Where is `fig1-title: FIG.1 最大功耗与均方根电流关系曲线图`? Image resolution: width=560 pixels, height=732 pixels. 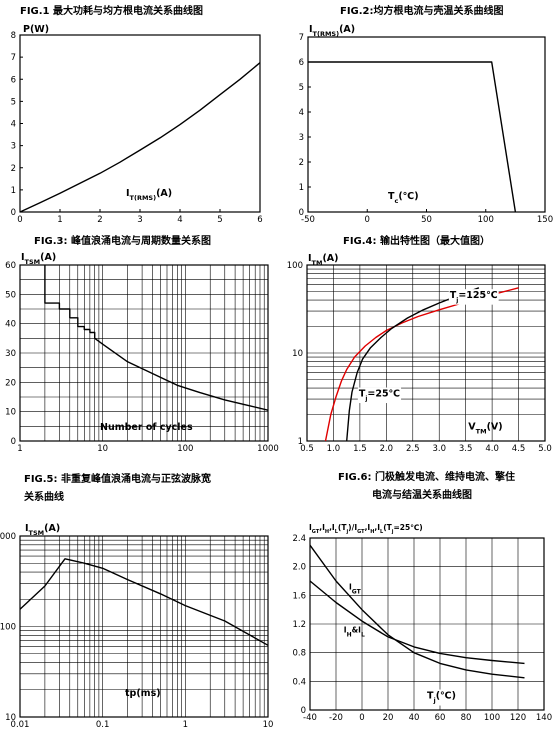
fig1-title: FIG.1 最大功耗与均方根电流关系曲线图 is located at coordinates (111, 10).